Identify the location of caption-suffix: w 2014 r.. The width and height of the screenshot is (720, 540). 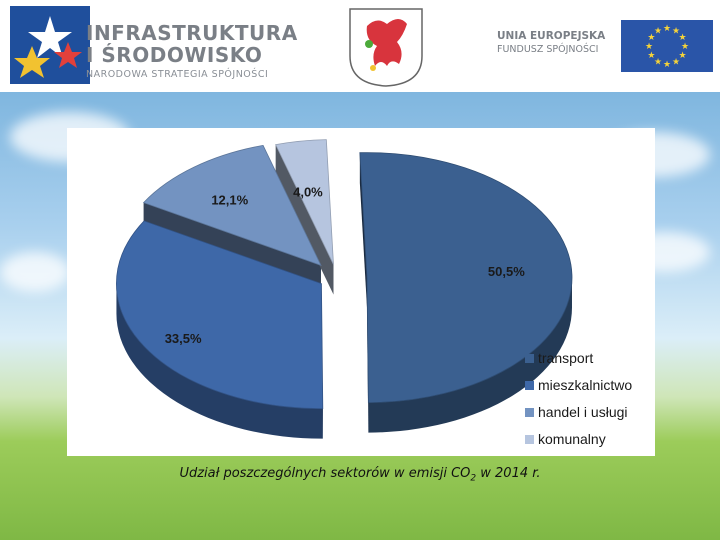
(508, 473).